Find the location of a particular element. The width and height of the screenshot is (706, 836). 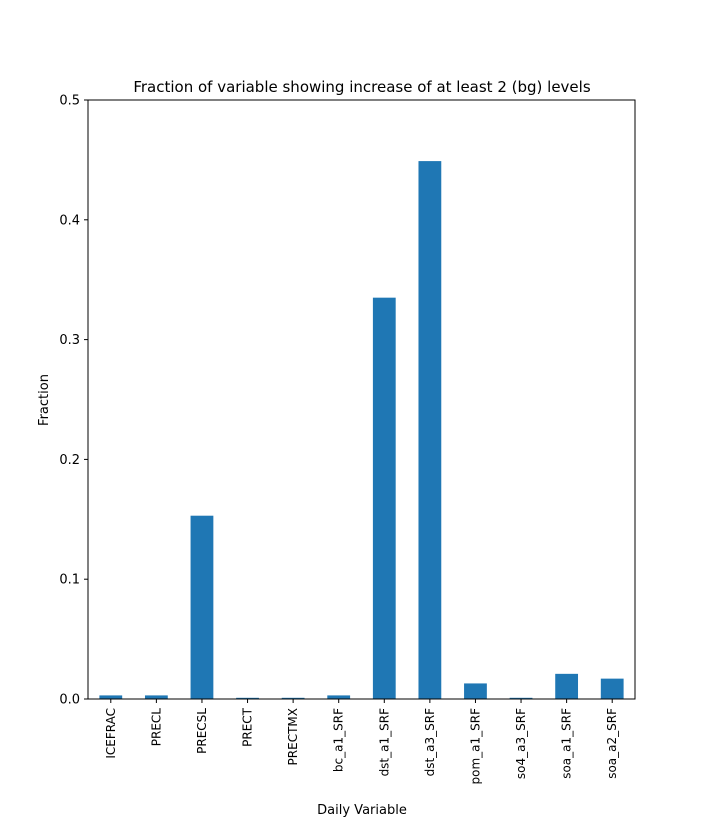

y-tick-label: 0.3 is located at coordinates (69, 340).